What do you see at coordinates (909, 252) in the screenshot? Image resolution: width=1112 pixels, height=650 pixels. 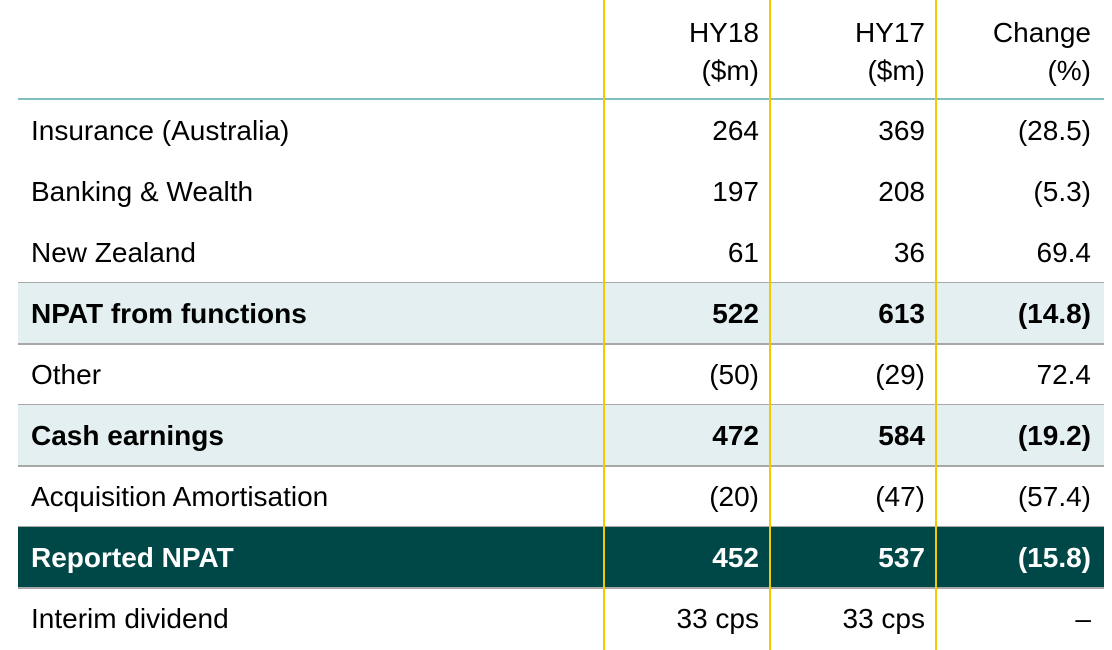 I see `cell-hy17: 36` at bounding box center [909, 252].